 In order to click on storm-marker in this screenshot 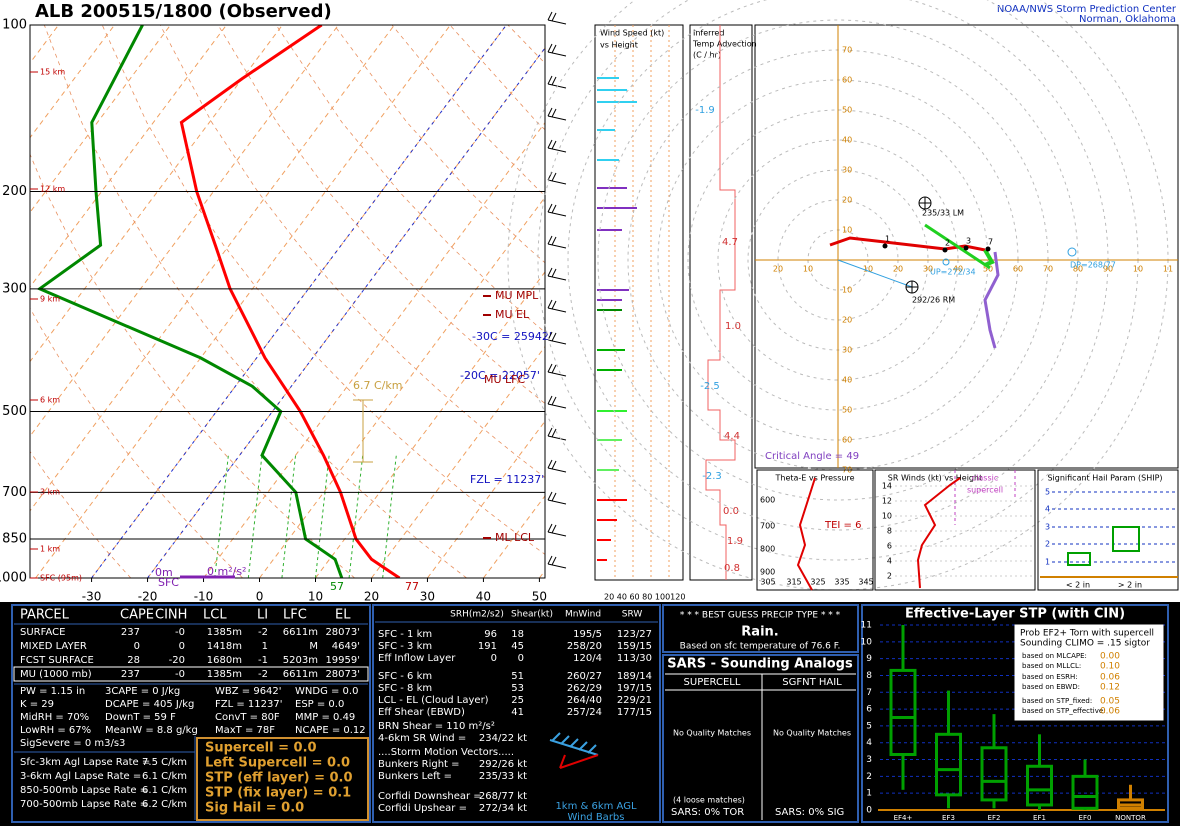, I will do `click(946, 262)`.